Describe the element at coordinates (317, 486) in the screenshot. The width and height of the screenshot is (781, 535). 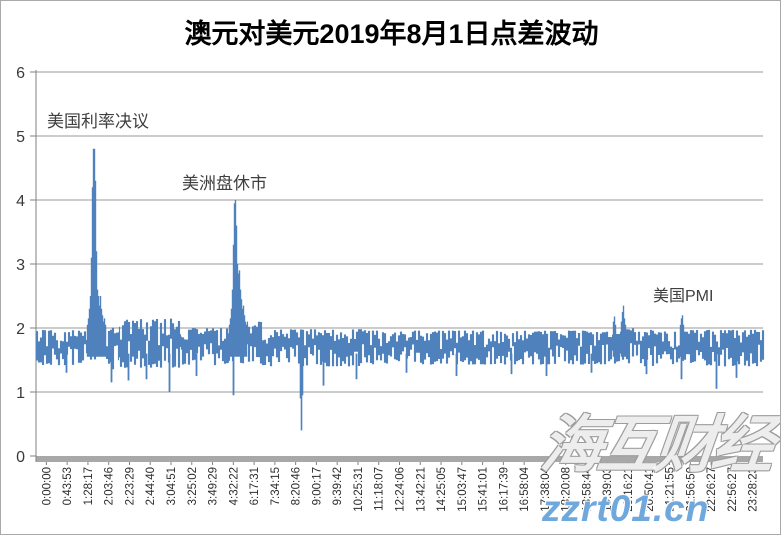
I see `x-tick-label: 9:00:17` at that location.